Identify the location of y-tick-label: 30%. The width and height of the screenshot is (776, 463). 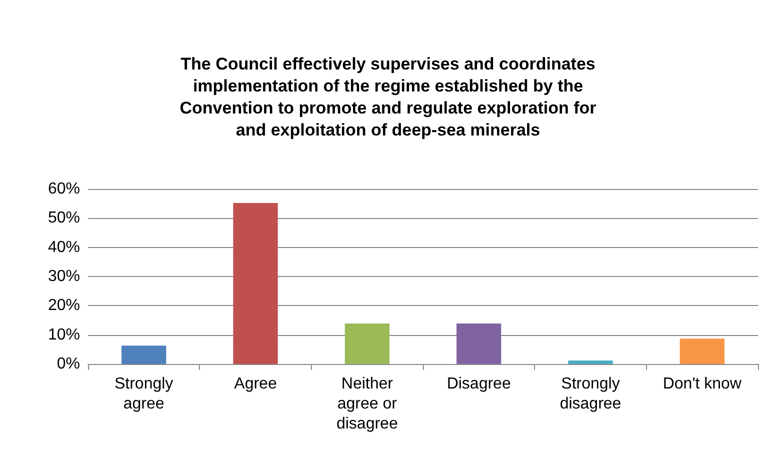
(64, 276).